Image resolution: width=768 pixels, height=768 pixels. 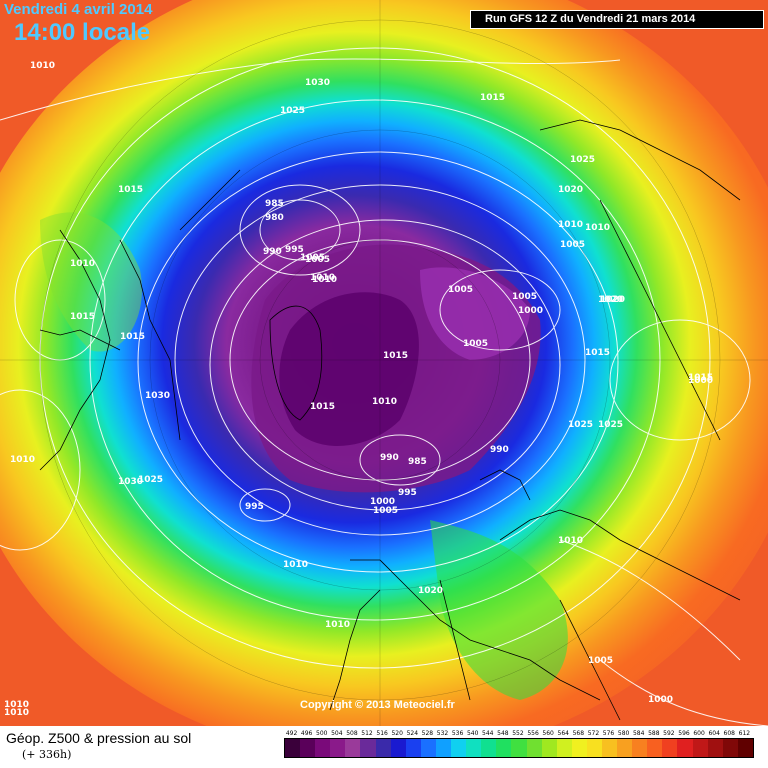 What do you see at coordinates (729, 733) in the screenshot?
I see `color-scale-tick: 608` at bounding box center [729, 733].